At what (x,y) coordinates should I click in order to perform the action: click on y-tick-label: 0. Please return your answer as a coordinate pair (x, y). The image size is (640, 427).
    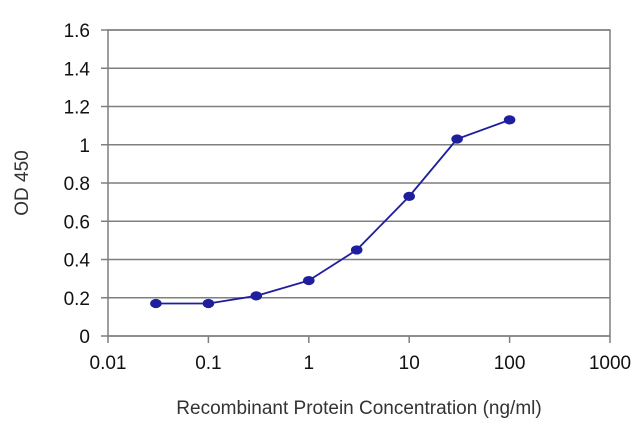
    Looking at the image, I should click on (84, 337).